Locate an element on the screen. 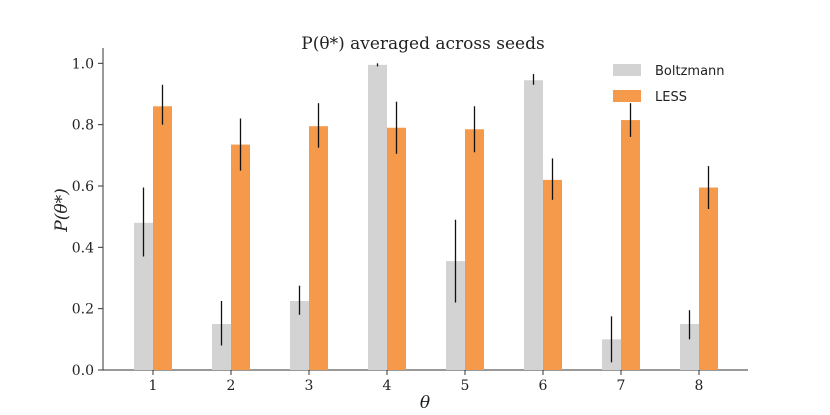 This screenshot has height=415, width=830. x-tick-label: 1 is located at coordinates (153, 386).